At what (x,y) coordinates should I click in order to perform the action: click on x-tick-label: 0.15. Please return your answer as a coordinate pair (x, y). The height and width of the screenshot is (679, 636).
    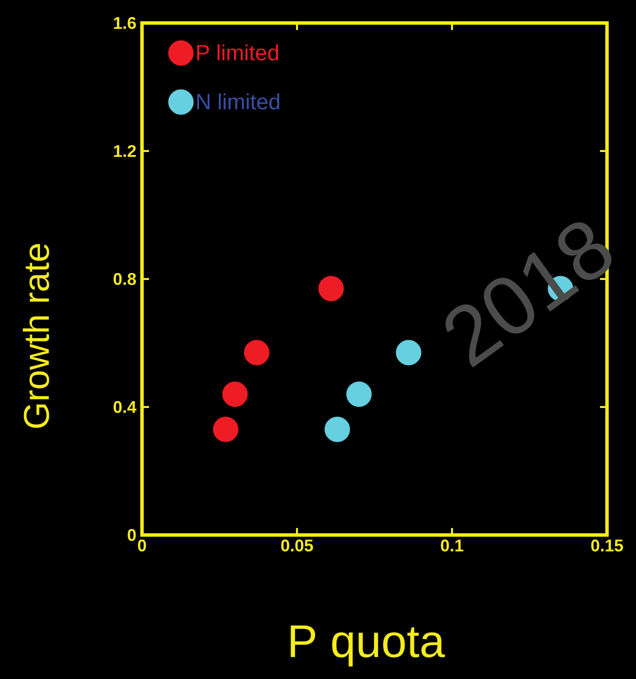
    Looking at the image, I should click on (607, 546).